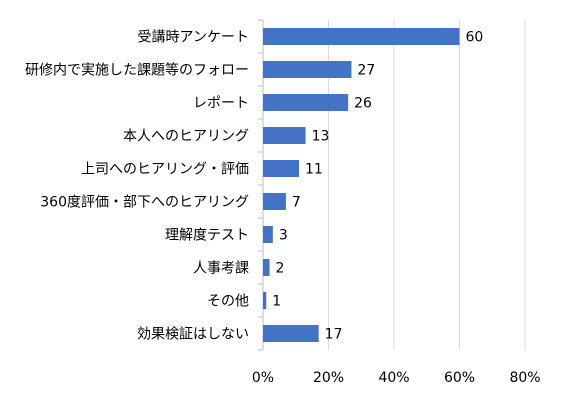  What do you see at coordinates (137, 70) in the screenshot?
I see `category-label: 研修内で実施した課題等のフォロー` at bounding box center [137, 70].